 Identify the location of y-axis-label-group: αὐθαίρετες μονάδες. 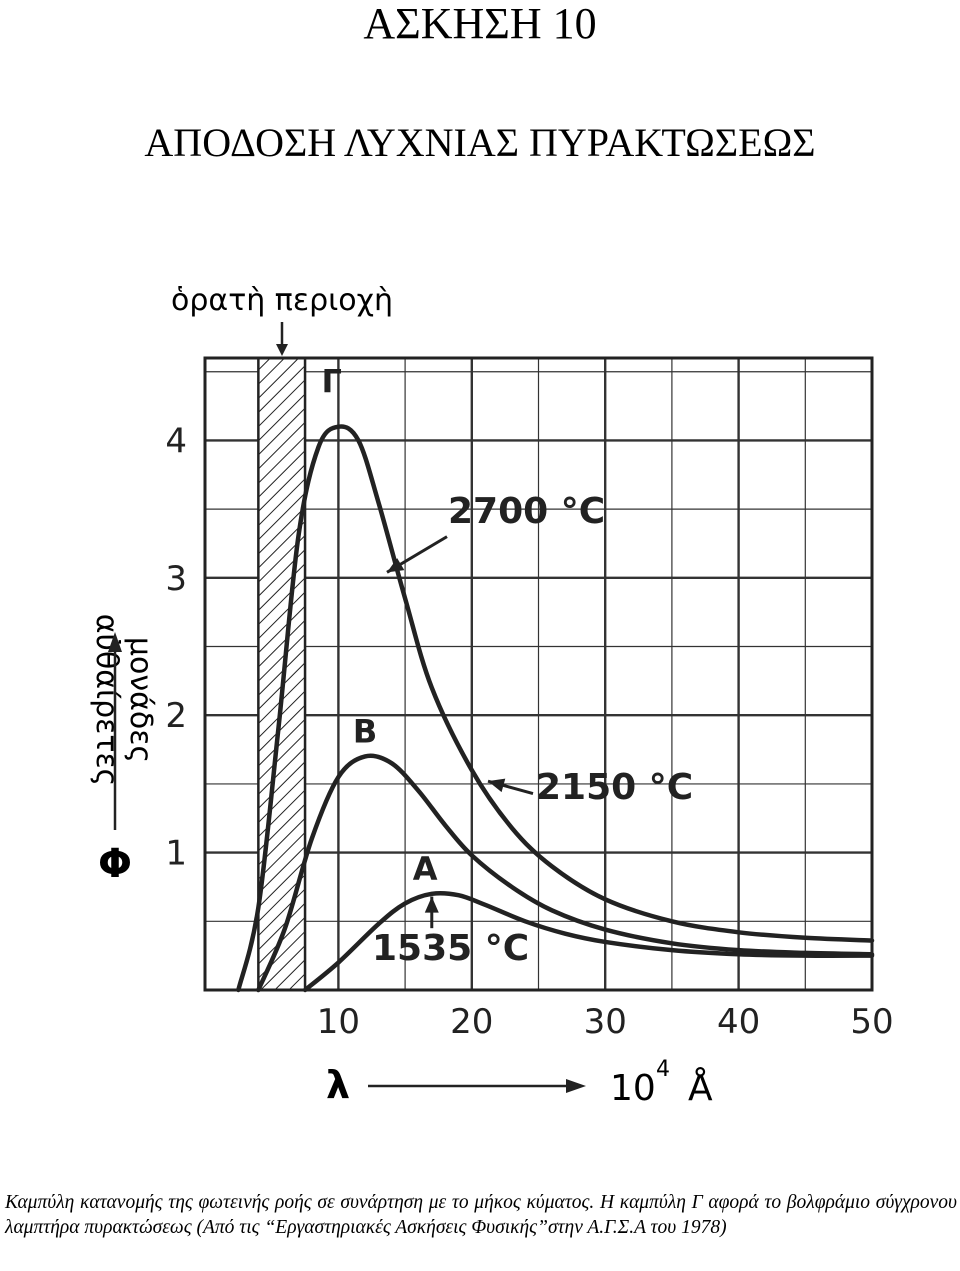
(123, 700).